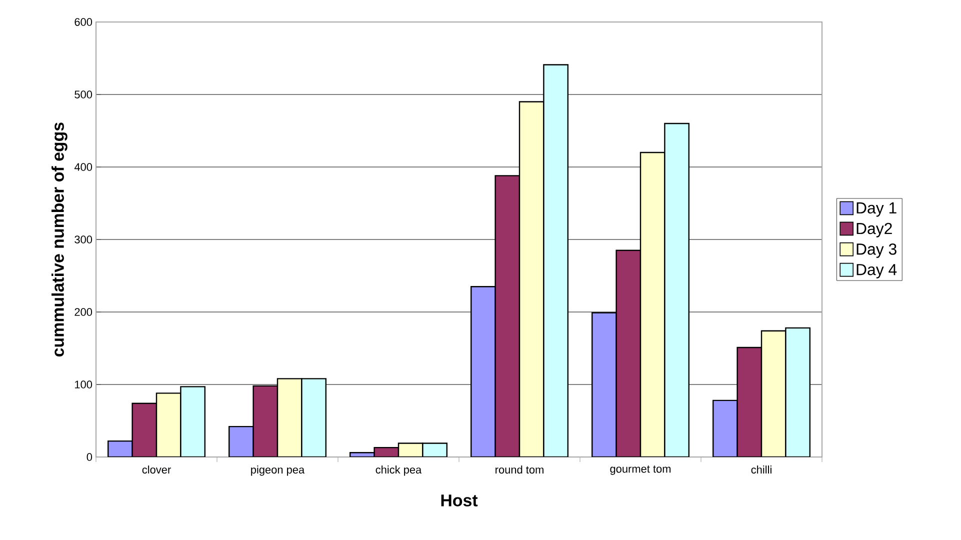 This screenshot has height=540, width=961. I want to click on x-tick-label: round tom, so click(520, 470).